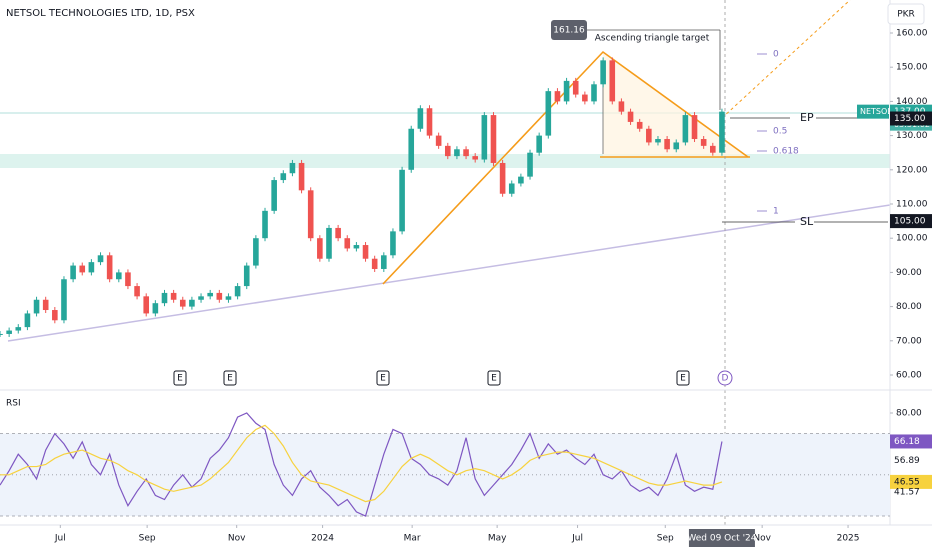 The height and width of the screenshot is (550, 932). I want to click on y-tick-label: 80.00, so click(909, 307).